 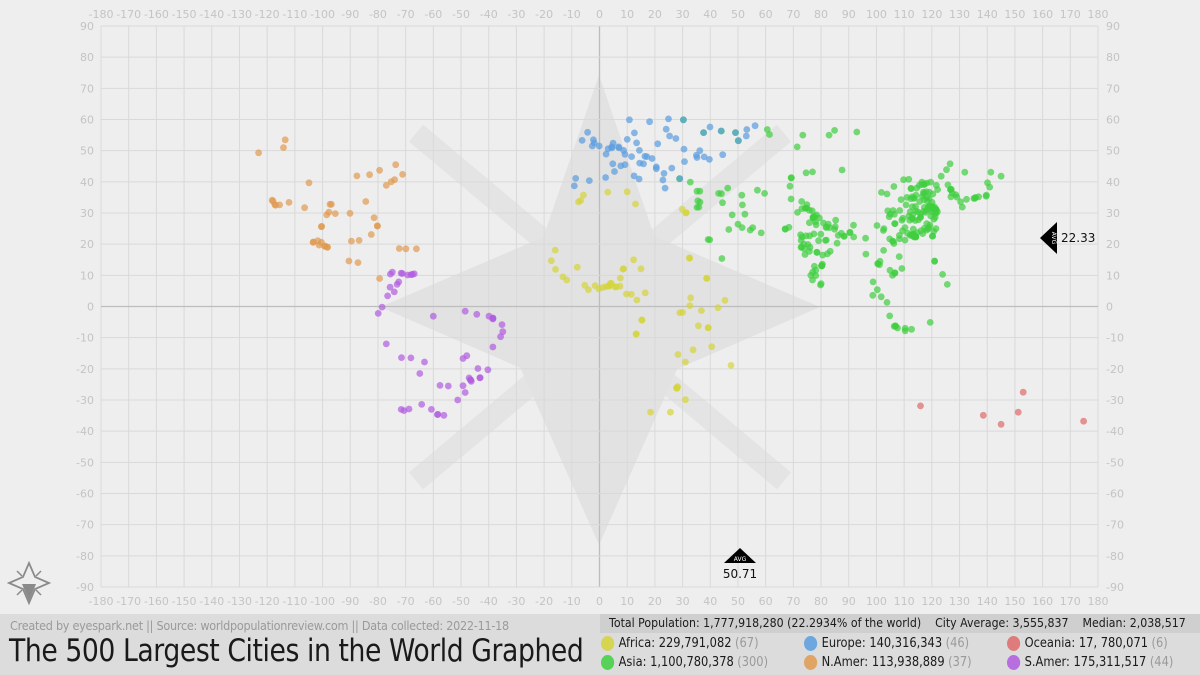 I want to click on legend-namerica: N.Amer: 113,938,889 (37), so click(x=888, y=662).